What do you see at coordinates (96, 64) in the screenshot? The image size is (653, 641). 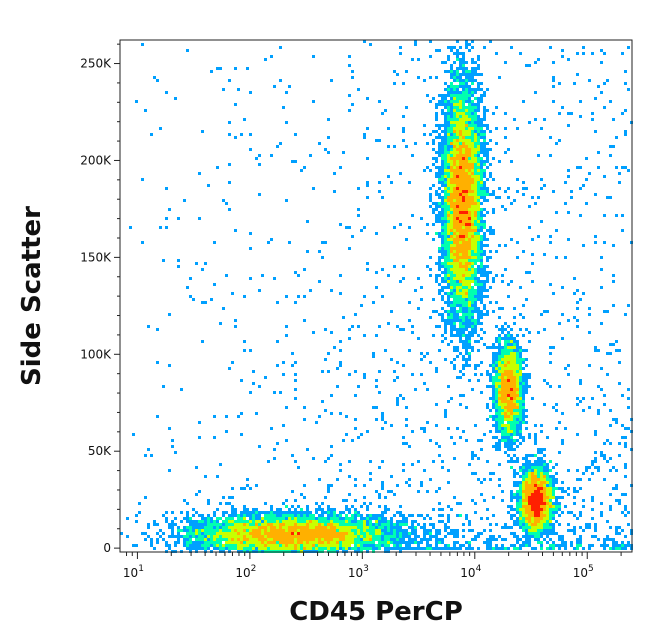 I see `y-tick-label: 250K` at bounding box center [96, 64].